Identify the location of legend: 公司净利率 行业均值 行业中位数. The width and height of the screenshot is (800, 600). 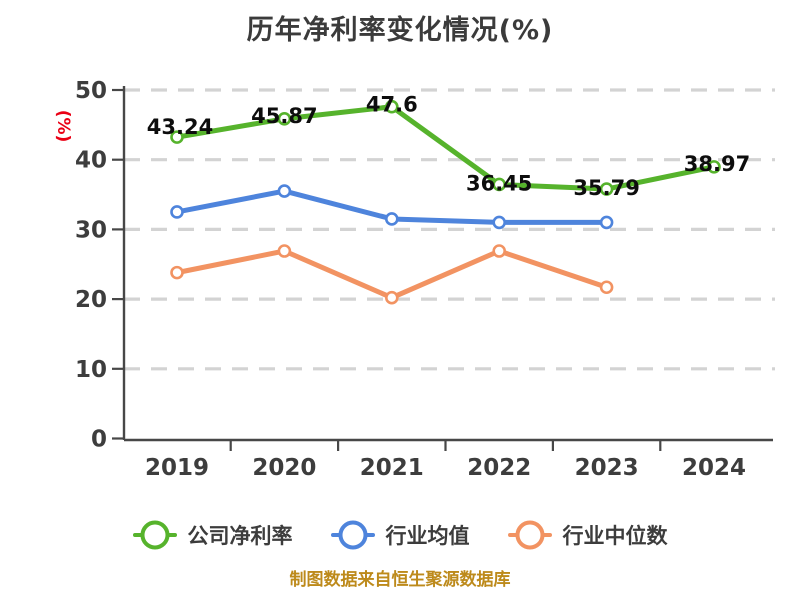
(400, 535).